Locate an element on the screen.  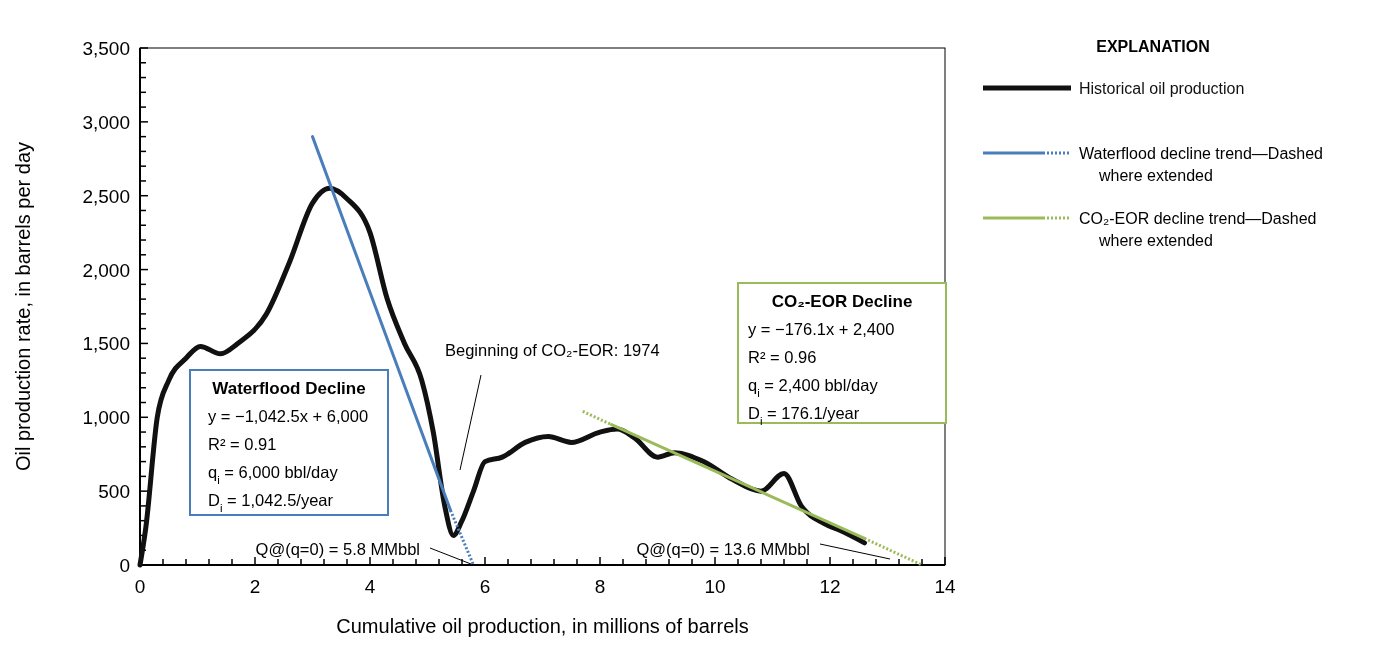
legend-label: CO₂-EOR decline trend—Dashed where extended is located at coordinates (1198, 229).